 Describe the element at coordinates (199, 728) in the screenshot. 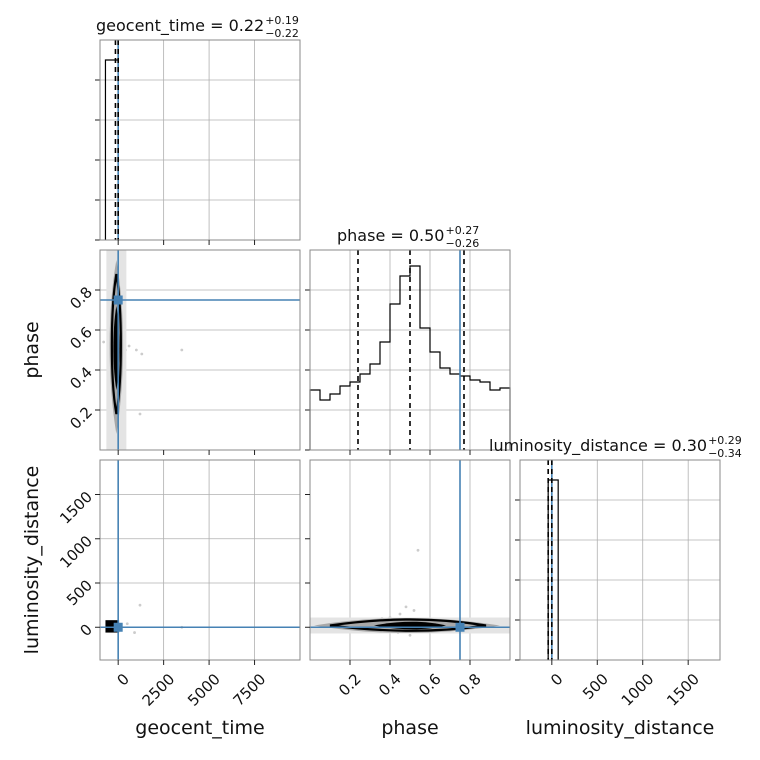

I see `x-axis-label: geocent_time` at that location.